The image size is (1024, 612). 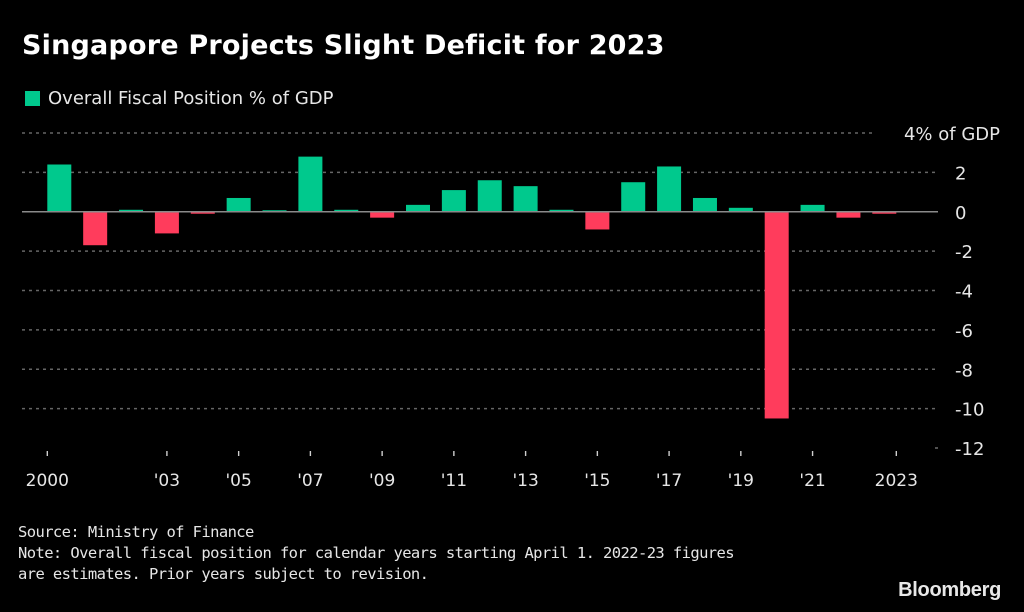 I want to click on bar-2018, so click(x=704, y=204).